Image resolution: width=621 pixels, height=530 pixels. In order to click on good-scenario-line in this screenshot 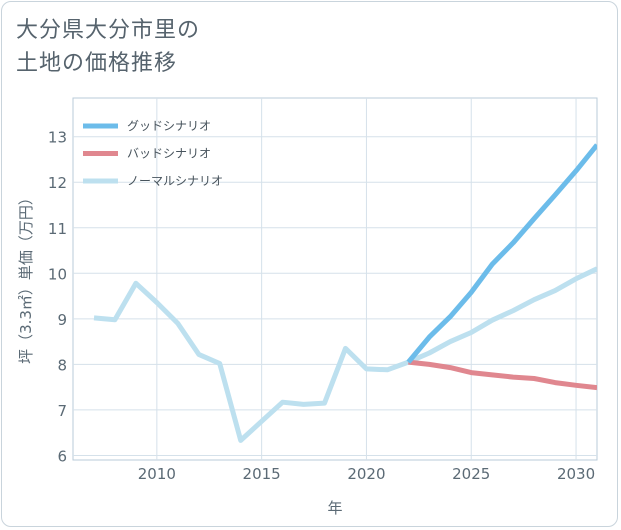, I will do `click(501, 253)`.